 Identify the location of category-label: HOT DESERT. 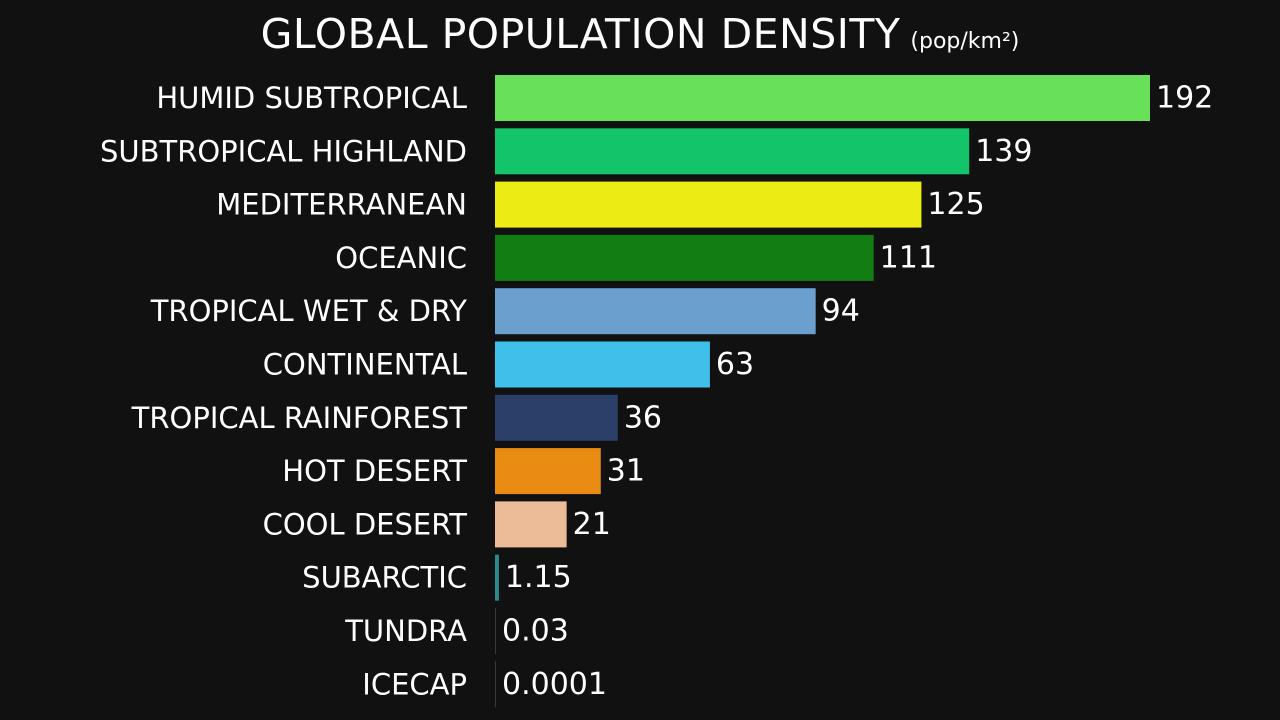
(374, 471).